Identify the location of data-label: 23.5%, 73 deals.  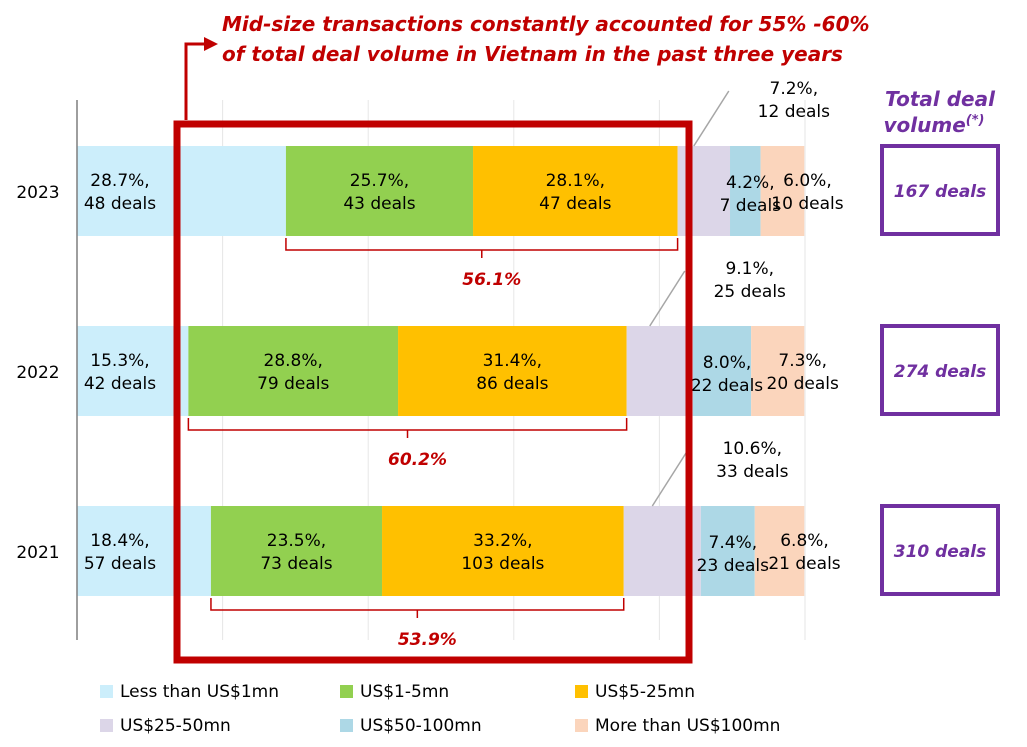
(296, 552).